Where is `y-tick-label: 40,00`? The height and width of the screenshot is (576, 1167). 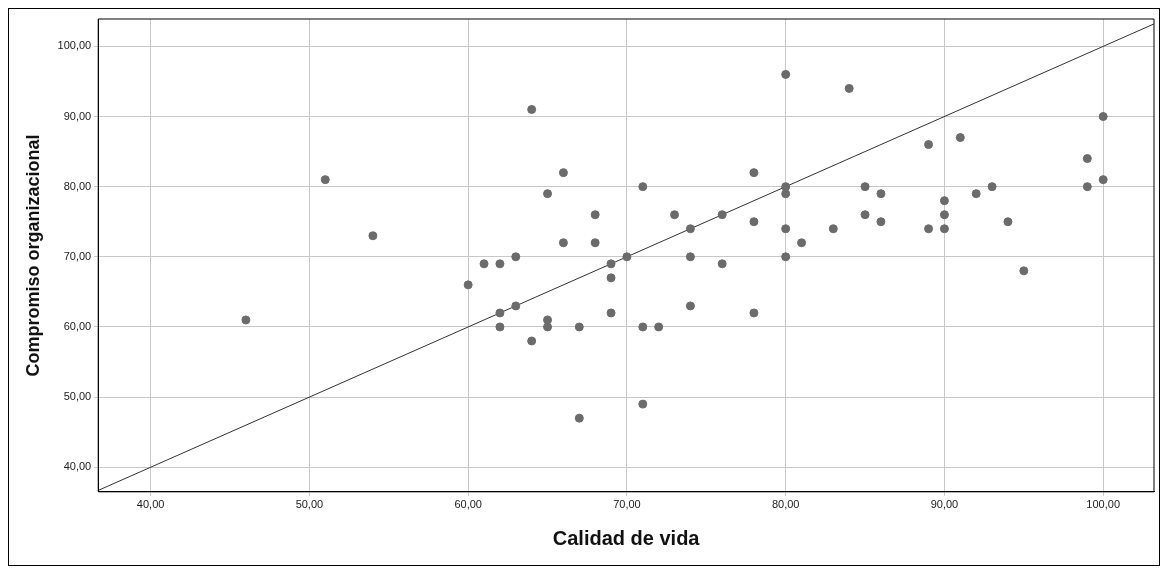 y-tick-label: 40,00 is located at coordinates (77, 466).